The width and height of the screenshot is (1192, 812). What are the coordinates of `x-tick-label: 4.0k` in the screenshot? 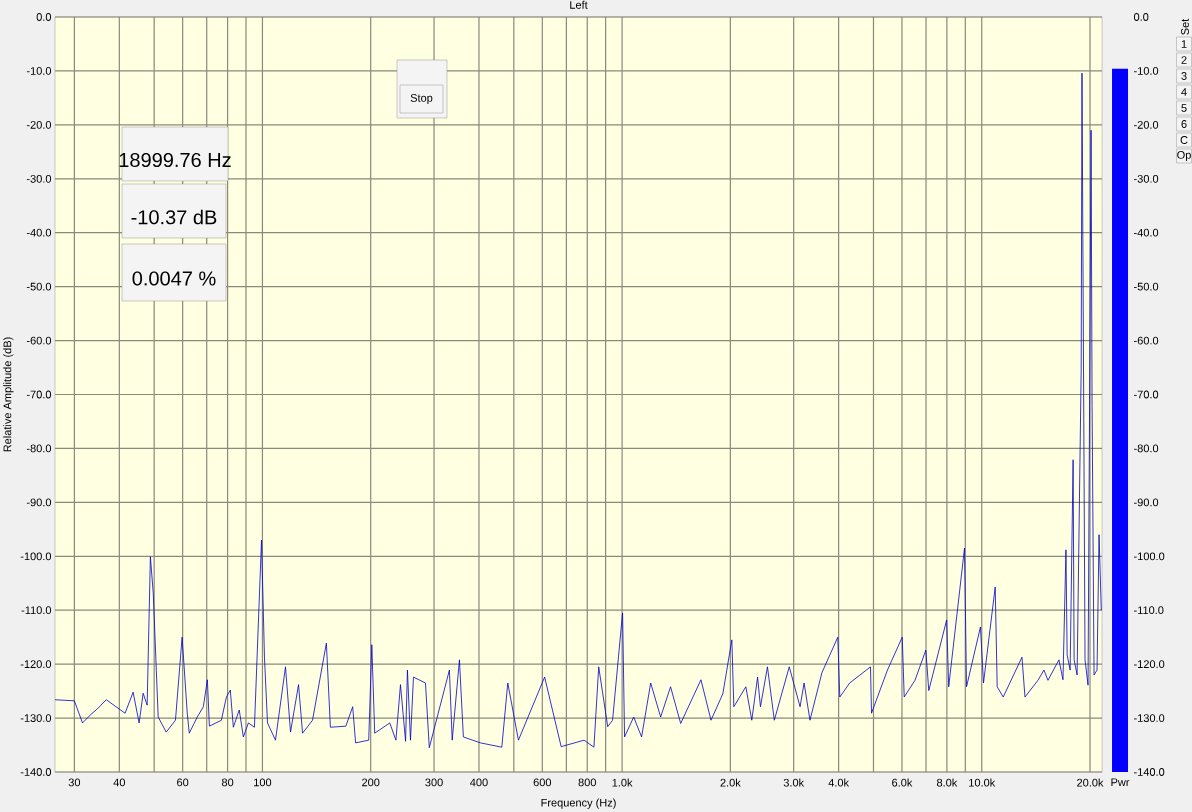 It's located at (839, 782).